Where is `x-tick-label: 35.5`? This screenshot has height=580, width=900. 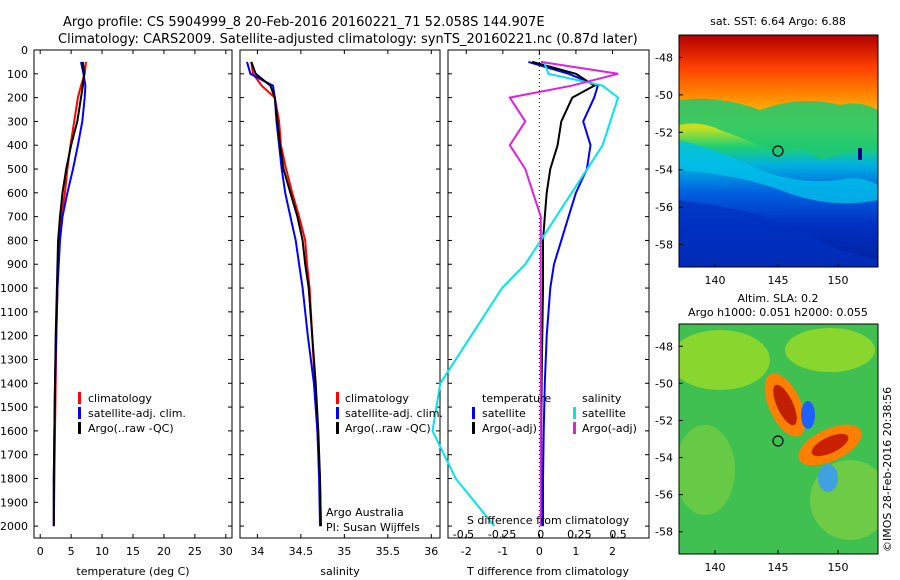 x-tick-label: 35.5 is located at coordinates (388, 551).